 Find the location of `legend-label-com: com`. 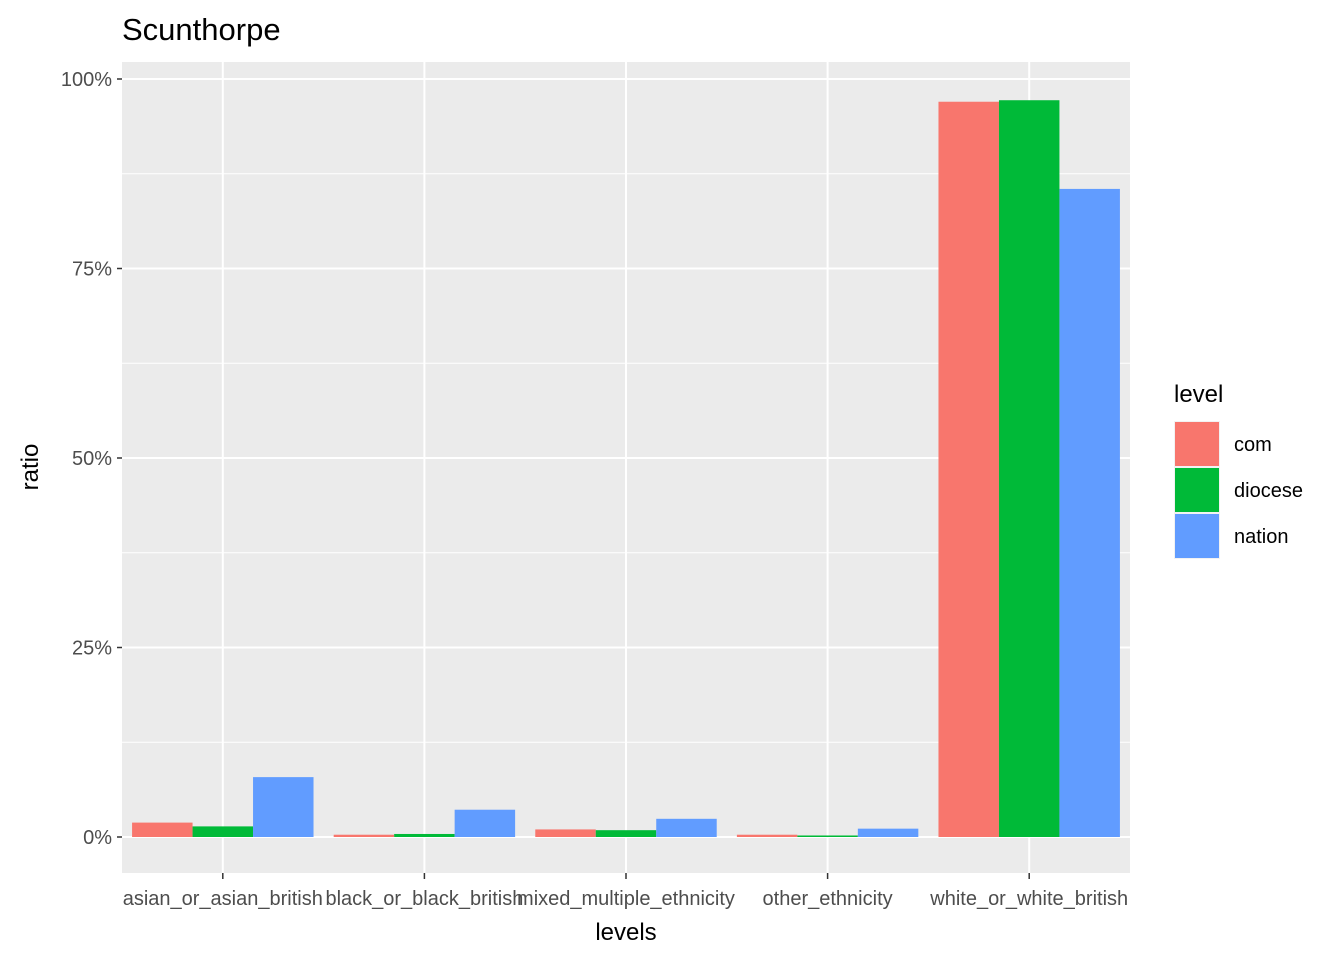

legend-label-com: com is located at coordinates (1253, 445).